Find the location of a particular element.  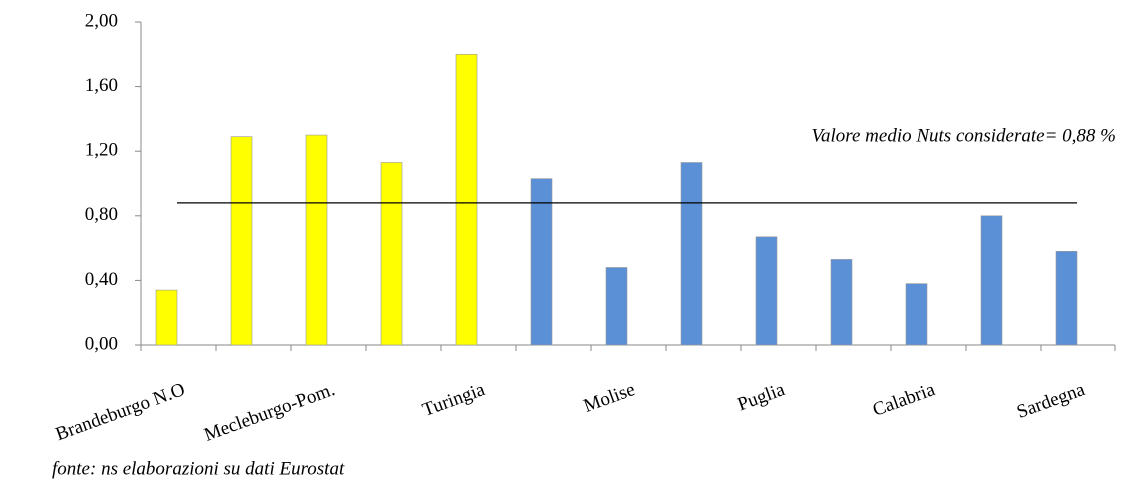

x-tick-label: Puglia is located at coordinates (761, 397).